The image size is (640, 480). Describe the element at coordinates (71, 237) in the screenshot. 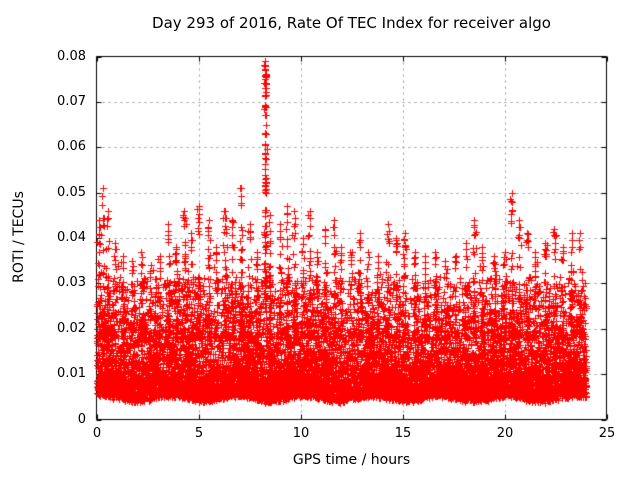

I see `y-tick-label: 0.04` at that location.